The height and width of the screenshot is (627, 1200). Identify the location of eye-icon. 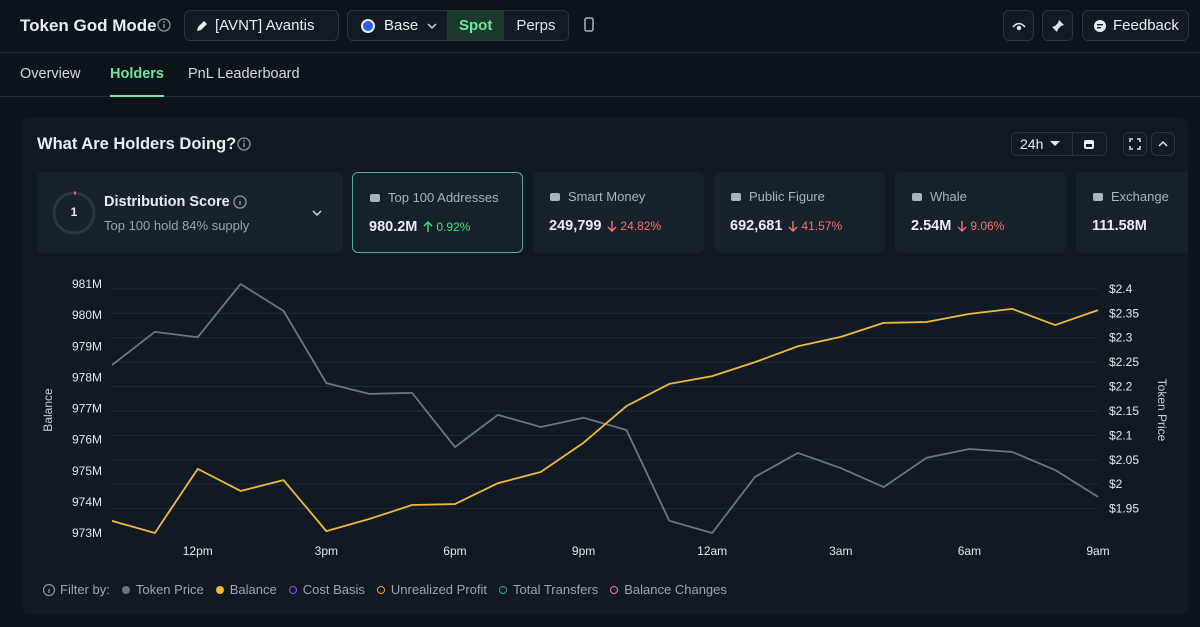
(1018, 26).